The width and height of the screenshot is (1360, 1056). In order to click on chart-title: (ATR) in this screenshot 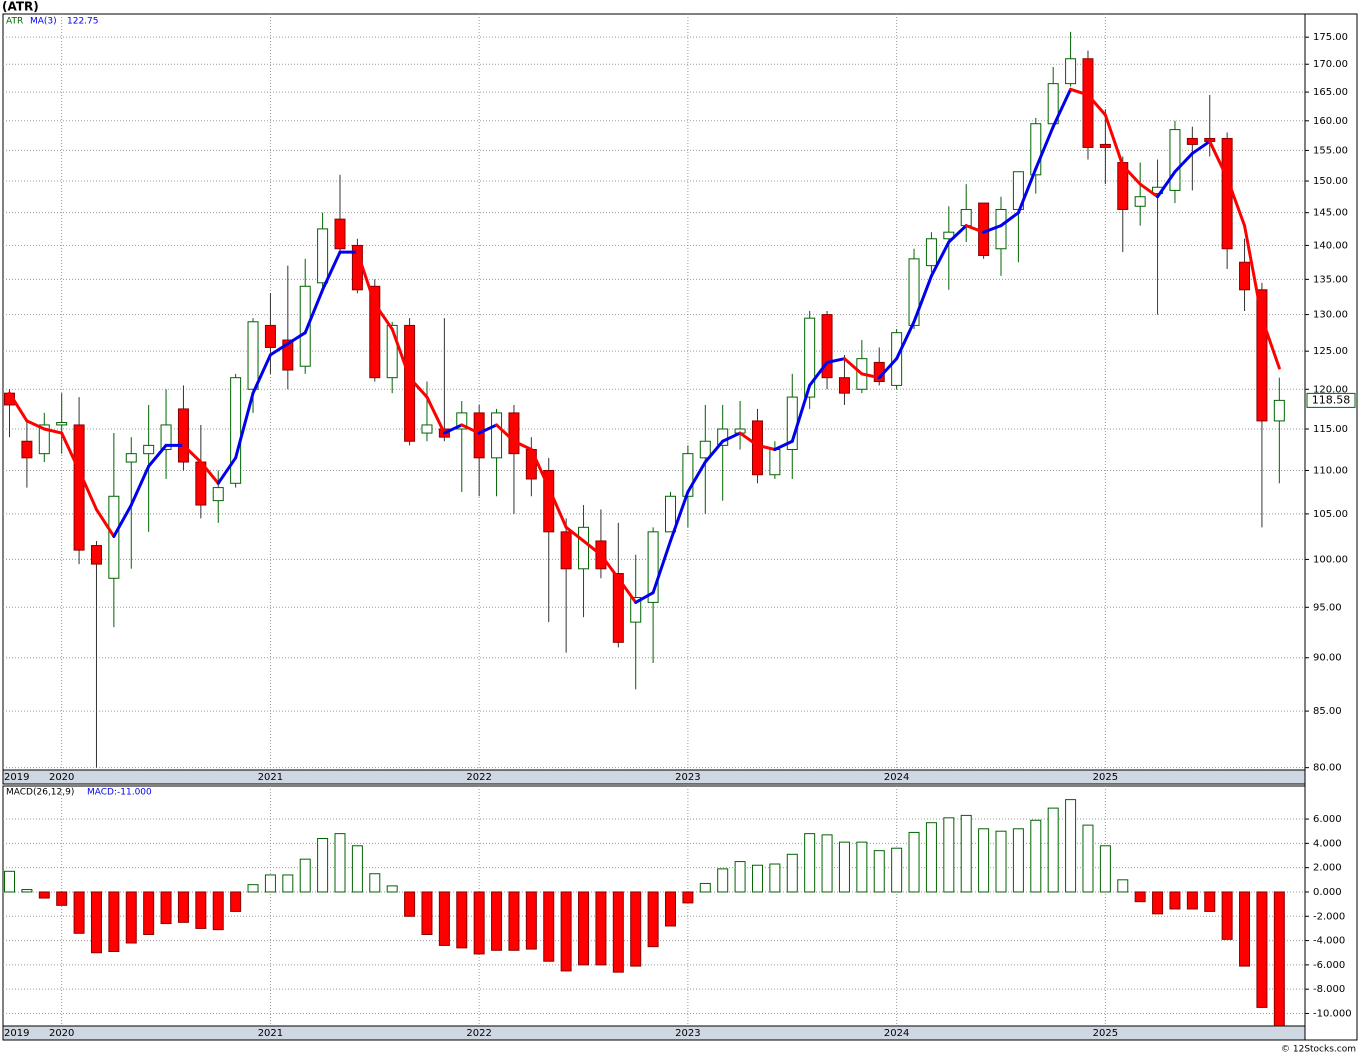, I will do `click(20, 7)`.